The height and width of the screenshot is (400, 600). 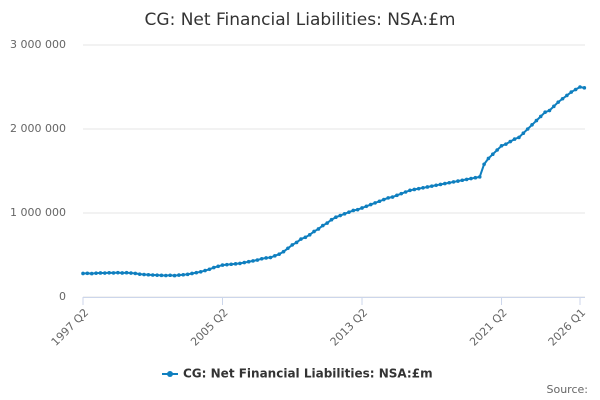 I want to click on x-tick-label: 1997 Q2, so click(x=70, y=327).